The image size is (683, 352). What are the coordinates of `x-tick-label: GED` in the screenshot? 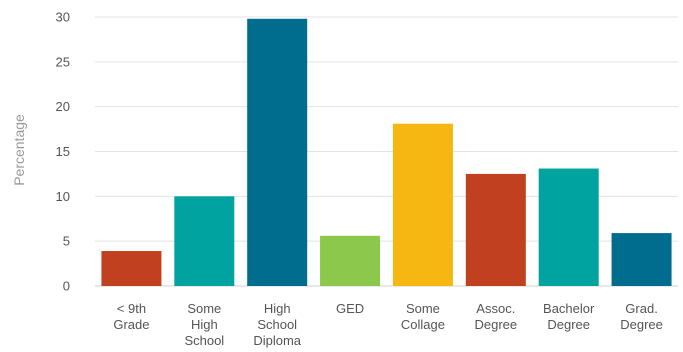 It's located at (350, 308).